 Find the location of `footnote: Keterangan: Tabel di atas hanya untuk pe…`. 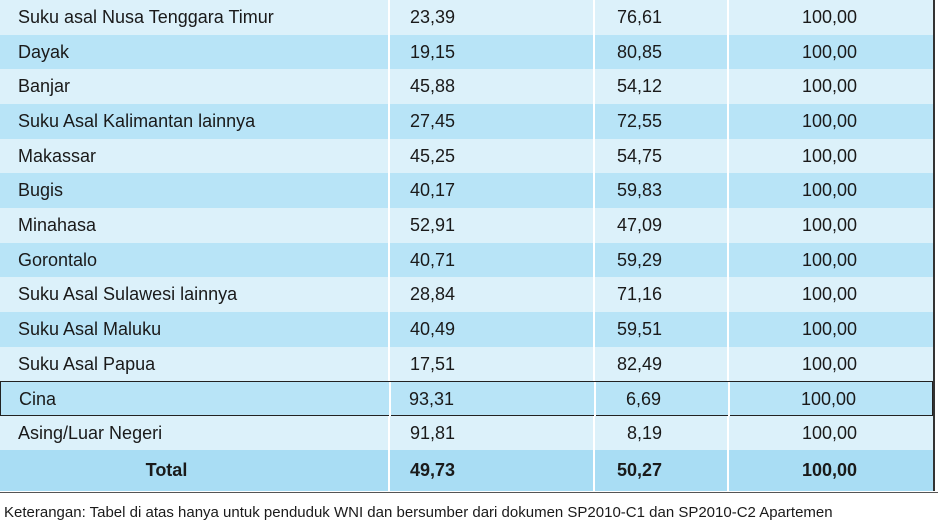

footnote: Keterangan: Tabel di atas hanya untuk pe… is located at coordinates (418, 512).